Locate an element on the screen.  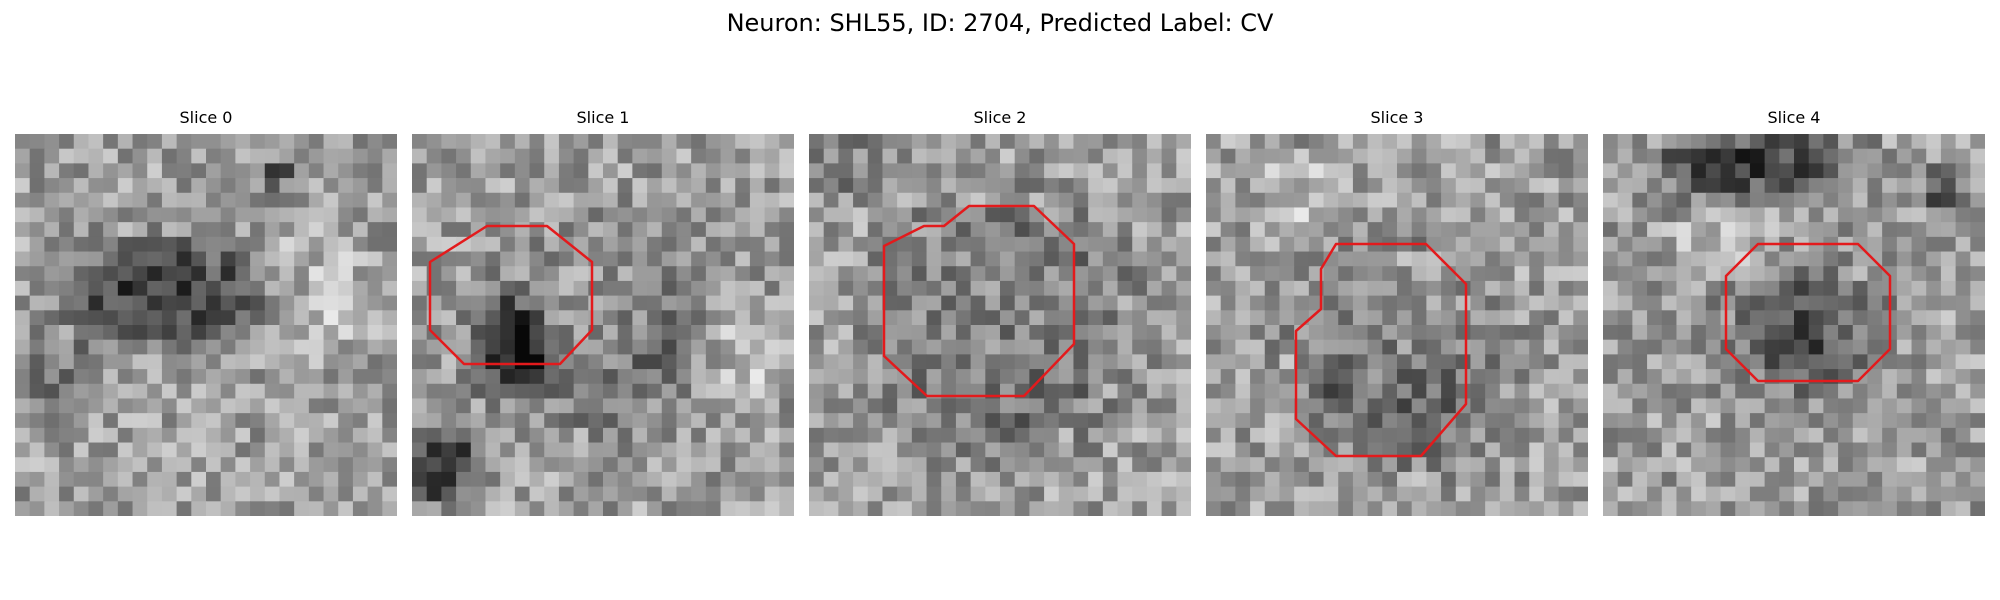
slice-title: Slice 2 is located at coordinates (1000, 117).